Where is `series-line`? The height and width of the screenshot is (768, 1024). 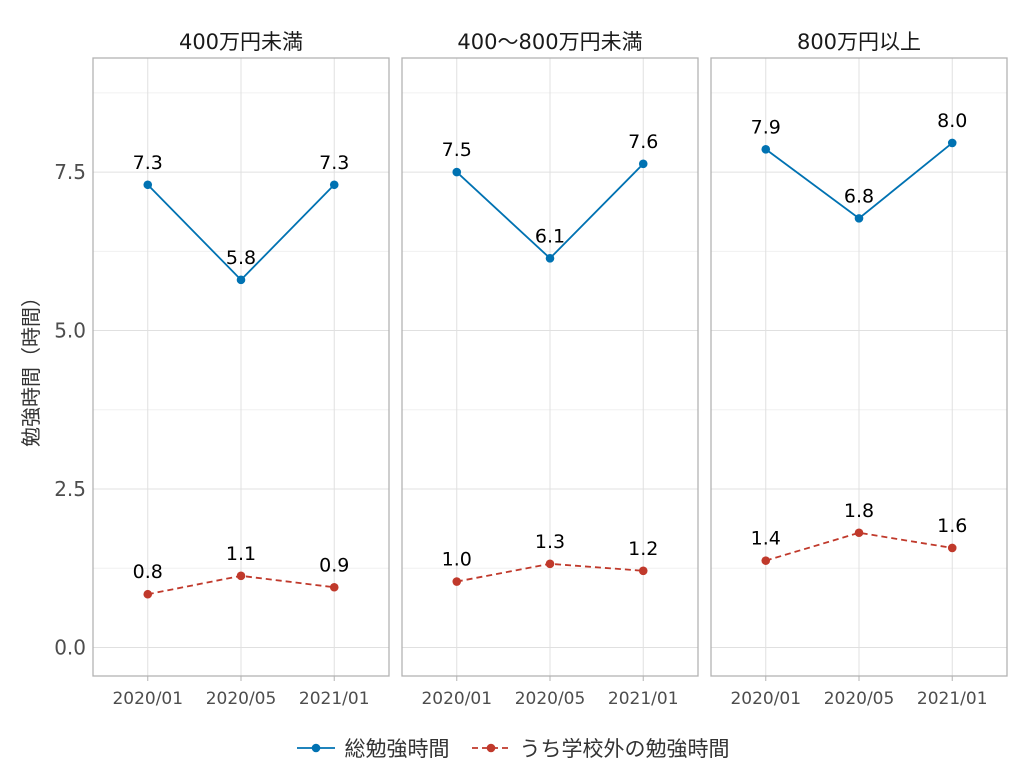
series-line is located at coordinates (859, 546).